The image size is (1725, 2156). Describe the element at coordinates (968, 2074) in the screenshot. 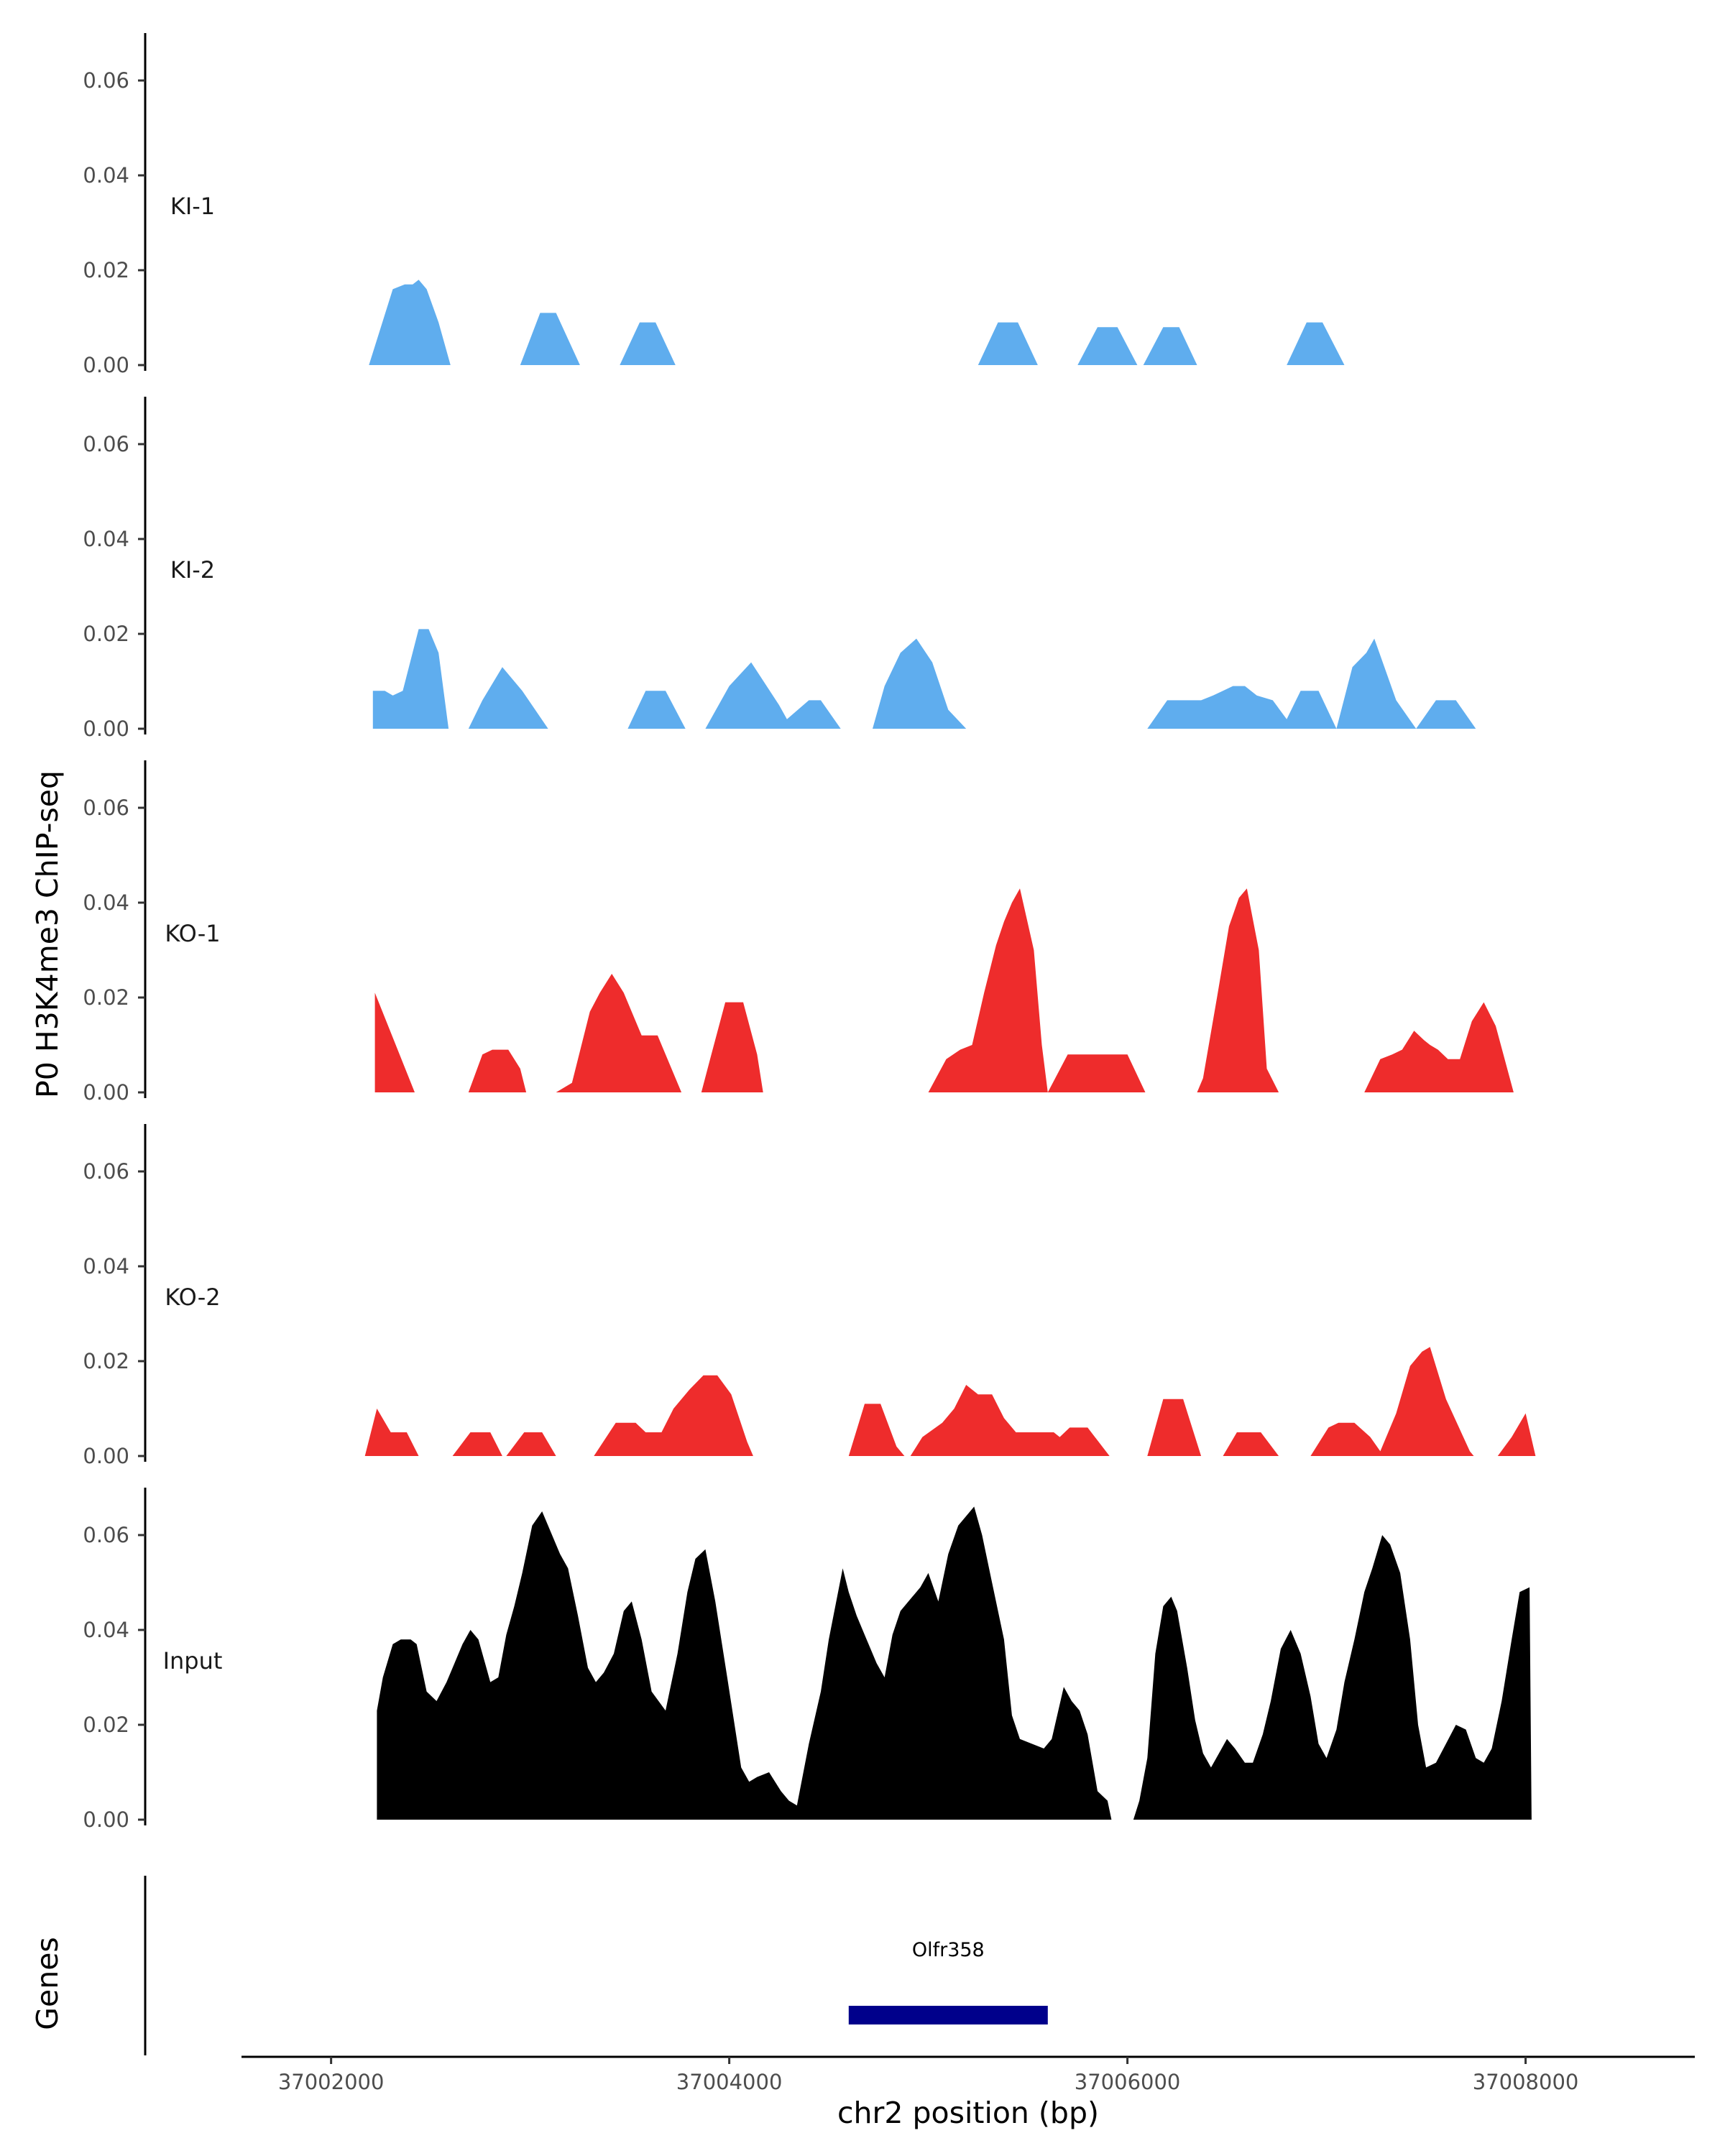

I see `x-axis: 37002000 37004000 37006000 37008000` at that location.